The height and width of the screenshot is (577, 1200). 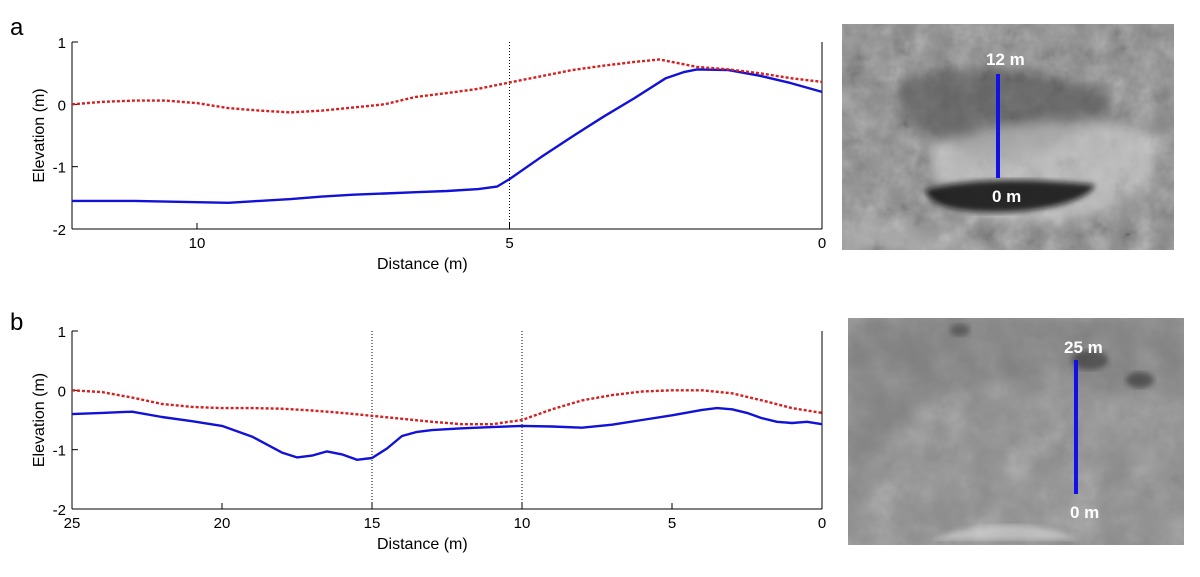 What do you see at coordinates (16, 322) in the screenshot?
I see `panel-label: b` at bounding box center [16, 322].